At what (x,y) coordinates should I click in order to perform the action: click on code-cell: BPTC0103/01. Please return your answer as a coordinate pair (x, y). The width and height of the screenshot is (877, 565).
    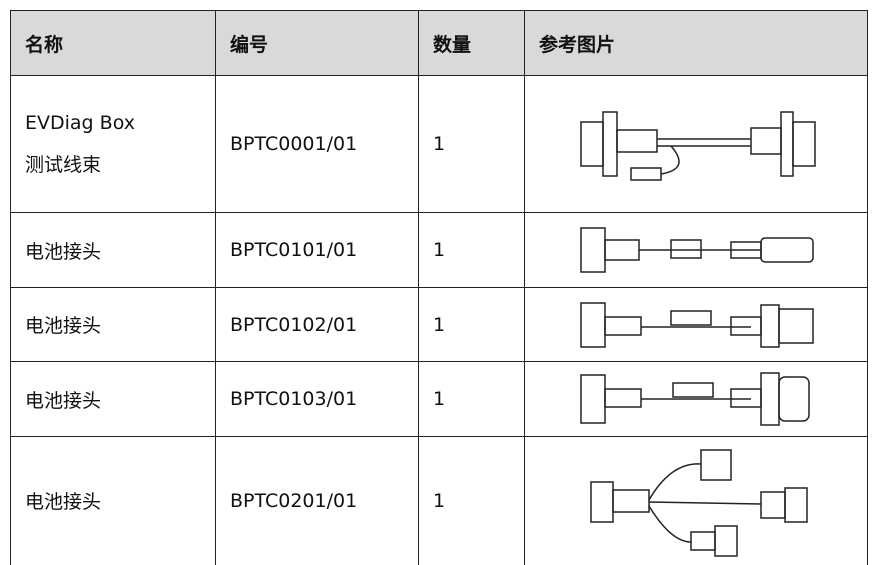
    Looking at the image, I should click on (317, 399).